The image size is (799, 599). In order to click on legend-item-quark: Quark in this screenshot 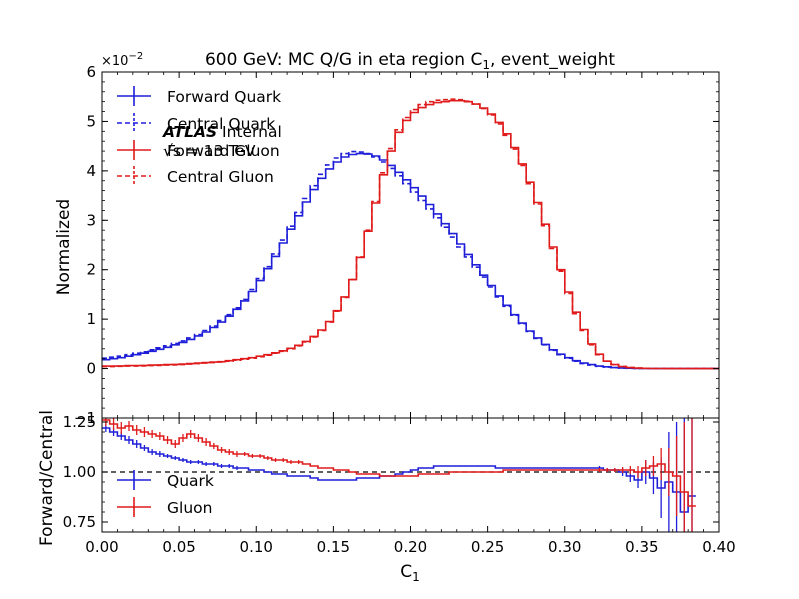, I will do `click(165, 480)`.